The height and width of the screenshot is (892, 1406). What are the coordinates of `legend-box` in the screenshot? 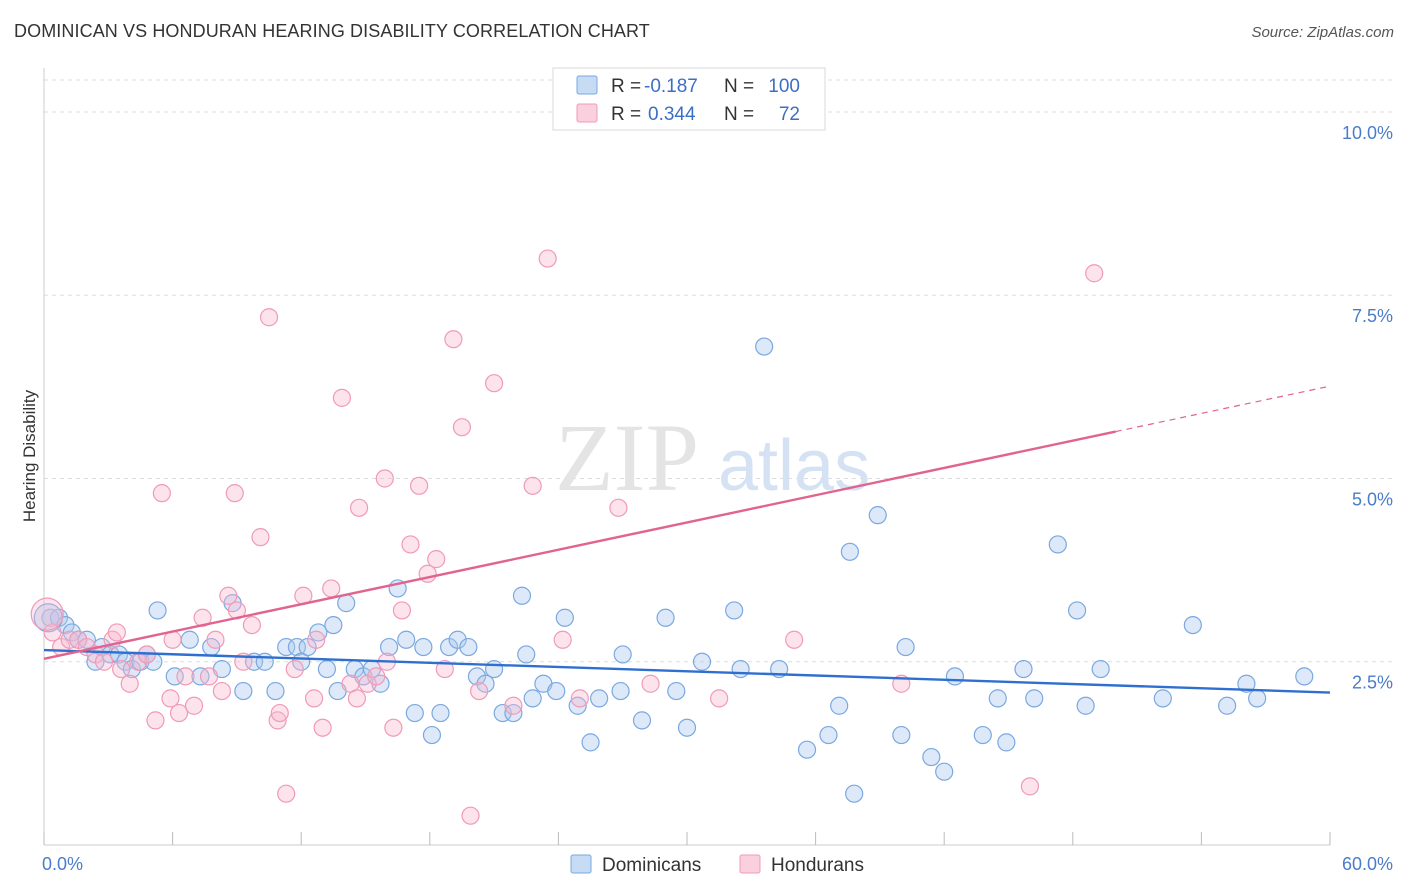 It's located at (689, 99).